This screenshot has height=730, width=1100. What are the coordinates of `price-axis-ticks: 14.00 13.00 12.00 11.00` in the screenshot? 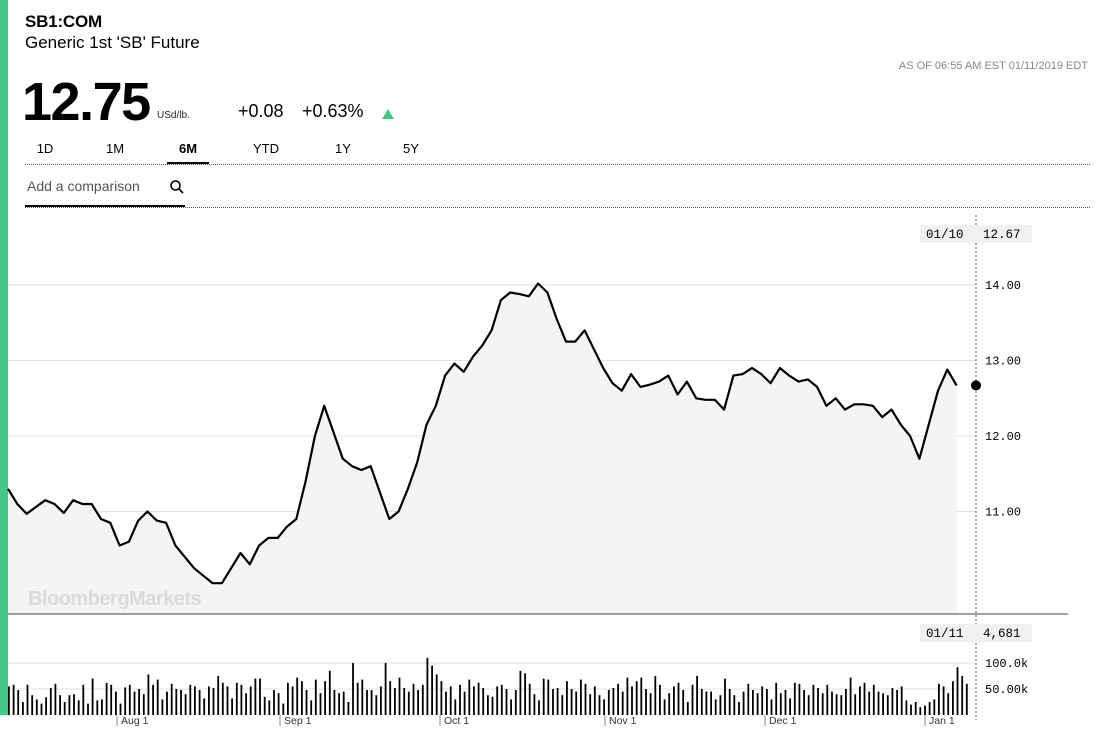 It's located at (1003, 399).